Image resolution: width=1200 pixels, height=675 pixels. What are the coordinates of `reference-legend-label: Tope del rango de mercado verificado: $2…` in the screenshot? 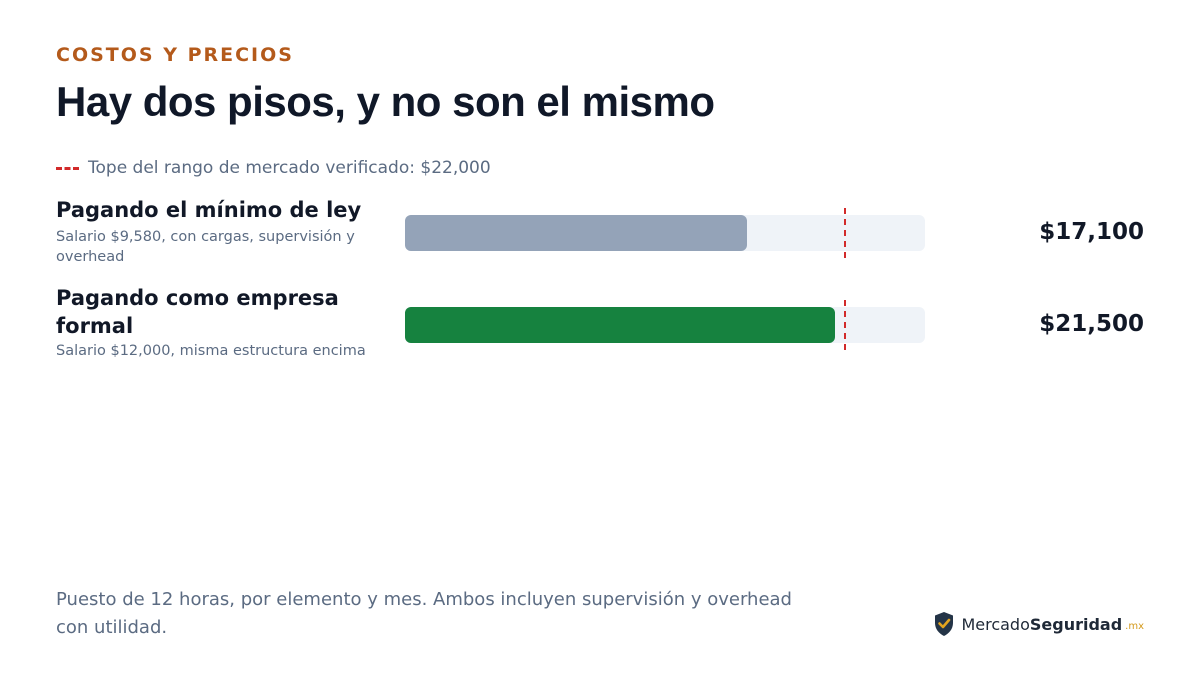 It's located at (289, 168).